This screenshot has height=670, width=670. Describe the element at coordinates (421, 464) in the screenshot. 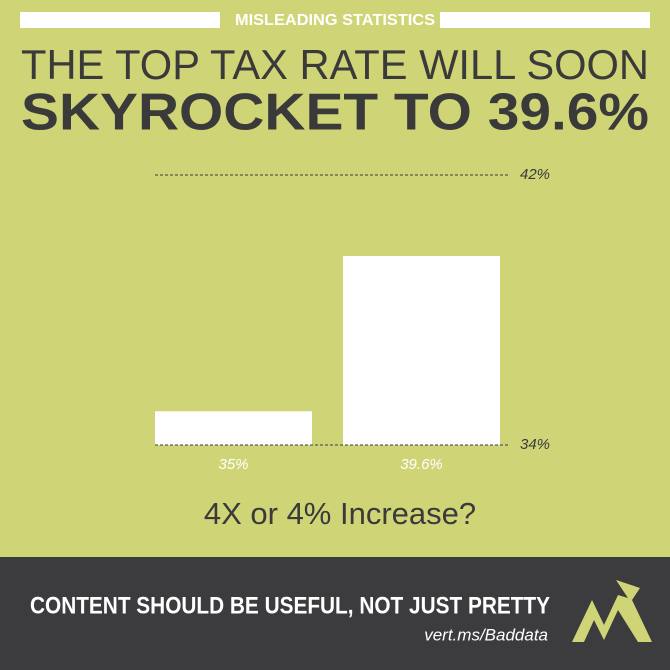

I see `value-label: 39.6%` at that location.